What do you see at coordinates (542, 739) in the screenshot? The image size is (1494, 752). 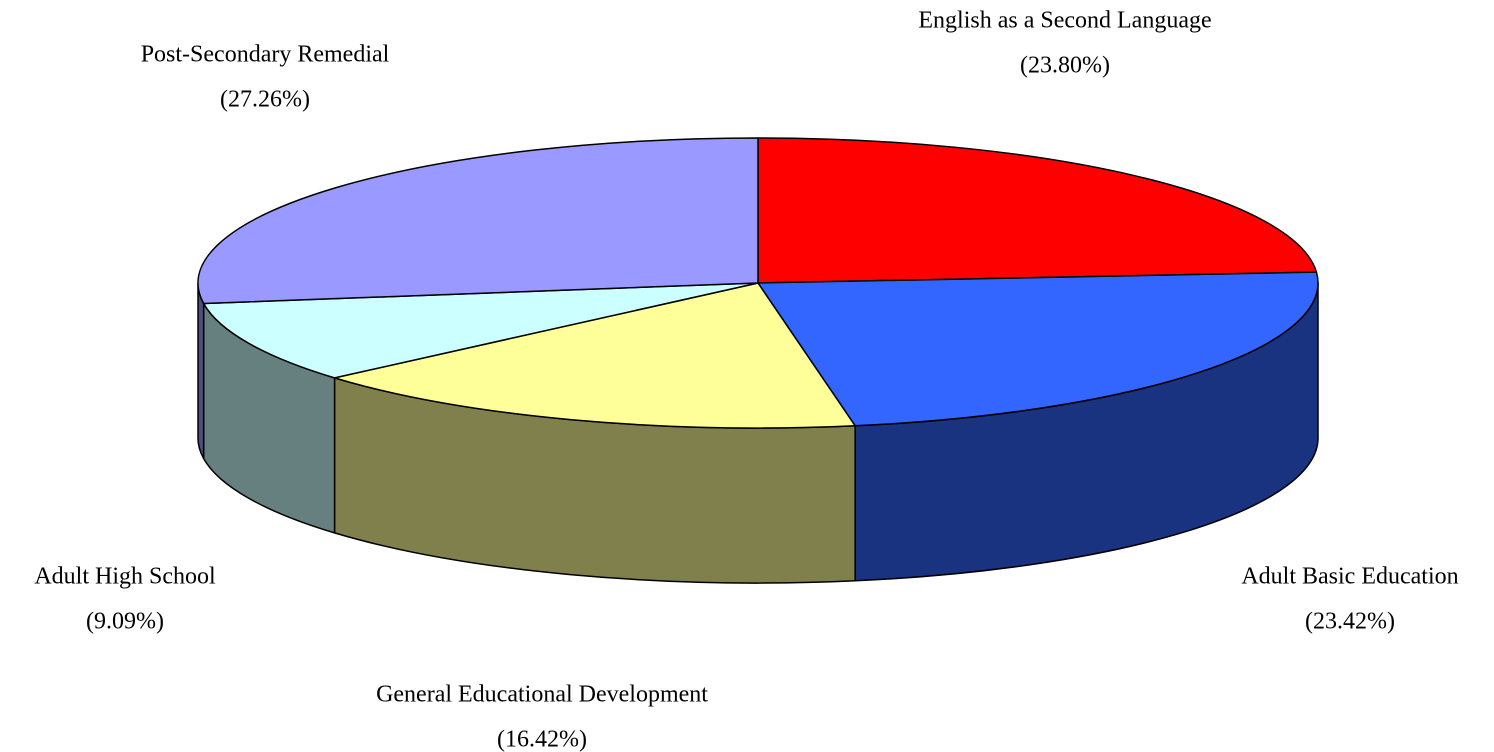 I see `value-label: (16.42%)` at bounding box center [542, 739].